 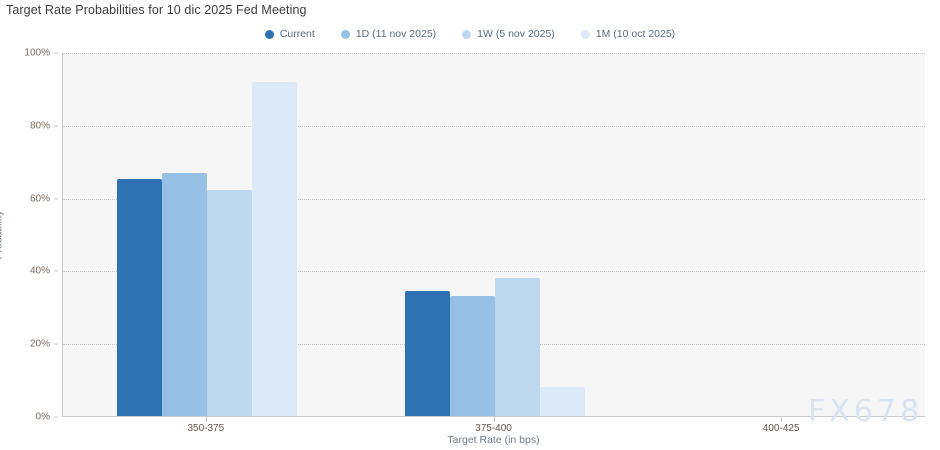 What do you see at coordinates (516, 34) in the screenshot?
I see `legend-label: 1W (5 nov 2025)` at bounding box center [516, 34].